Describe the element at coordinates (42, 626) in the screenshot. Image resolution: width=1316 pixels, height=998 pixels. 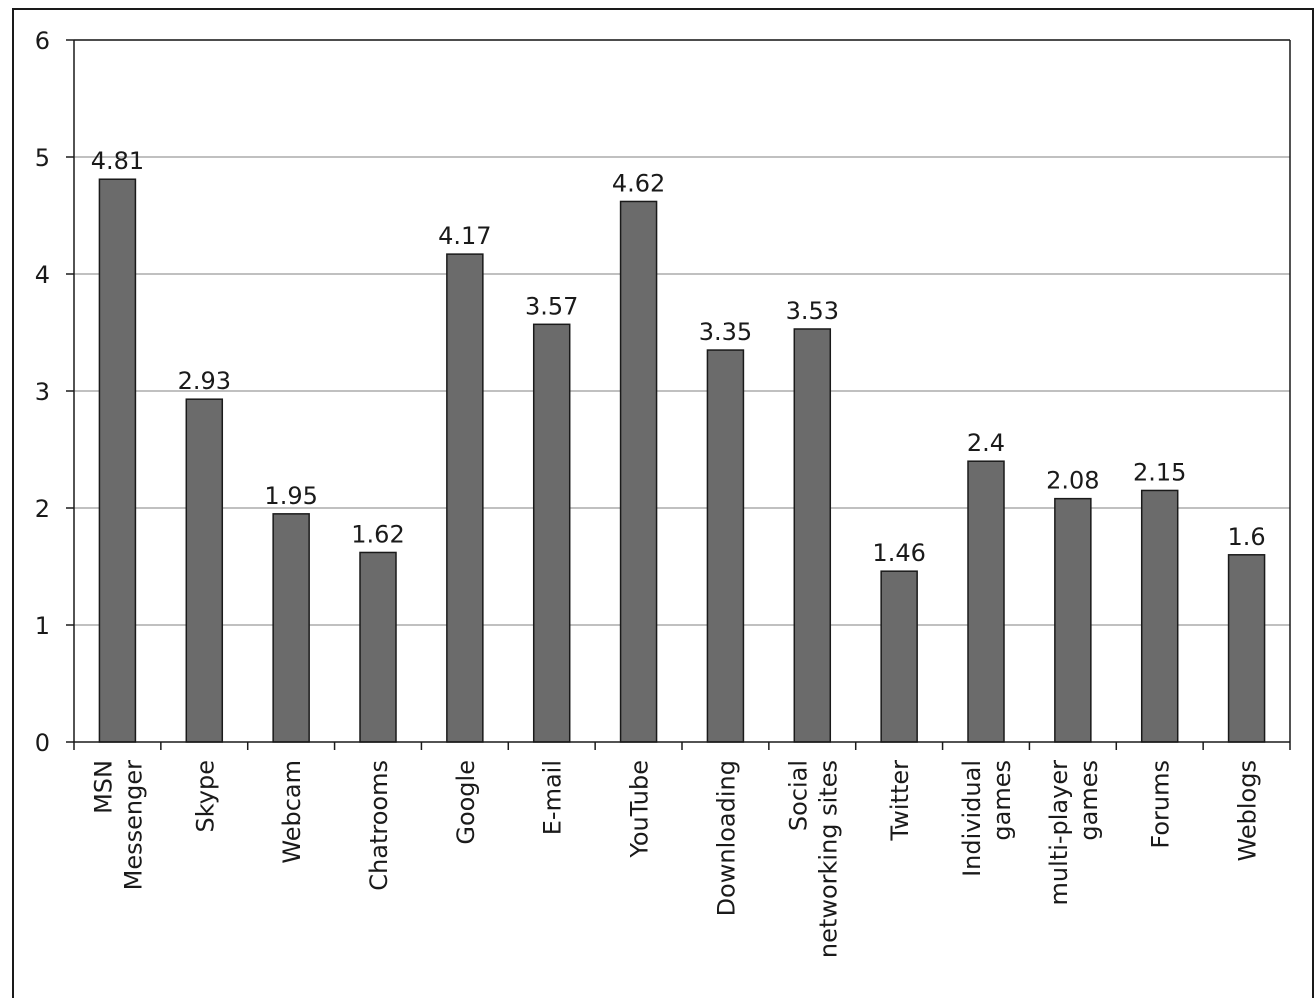
I see `y-tick-label: 1` at that location.